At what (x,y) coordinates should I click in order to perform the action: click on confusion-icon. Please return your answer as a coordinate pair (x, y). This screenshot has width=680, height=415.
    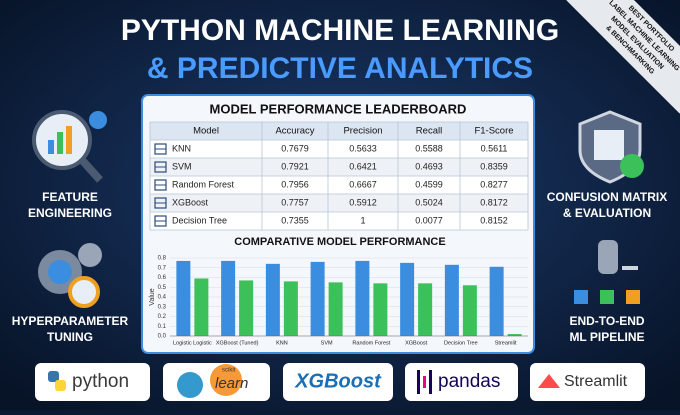
    Looking at the image, I should click on (611, 147).